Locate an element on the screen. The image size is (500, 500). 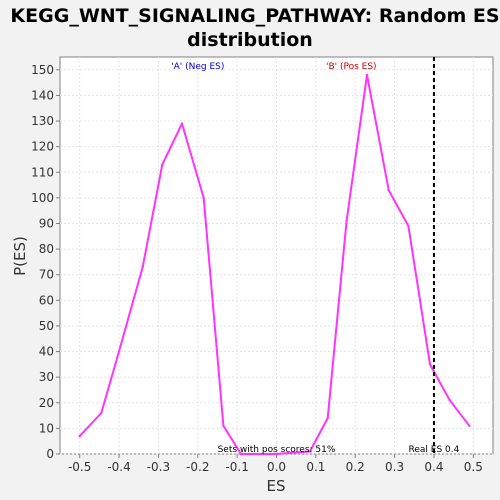
x-tick-label: 0.1 is located at coordinates (315, 467).